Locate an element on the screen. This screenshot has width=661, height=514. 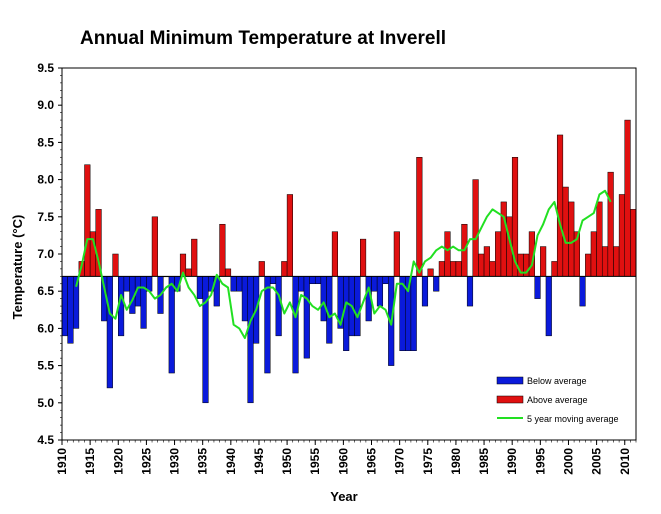
bar-1976 is located at coordinates (436, 284).